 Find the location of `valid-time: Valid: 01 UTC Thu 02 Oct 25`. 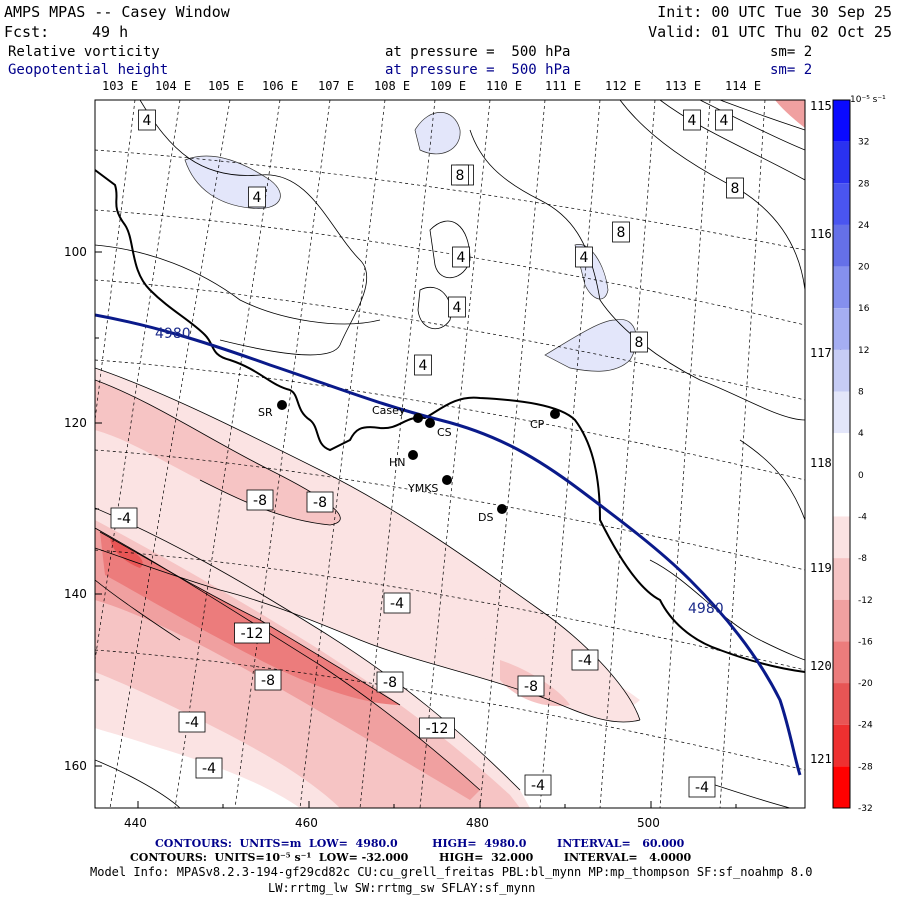

valid-time: Valid: 01 UTC Thu 02 Oct 25 is located at coordinates (770, 32).